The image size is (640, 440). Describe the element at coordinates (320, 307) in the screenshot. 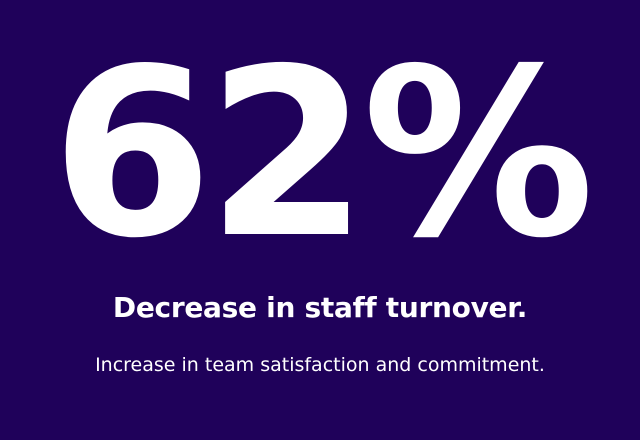

I see `stat-headline: Decrease in staff turnover.` at that location.